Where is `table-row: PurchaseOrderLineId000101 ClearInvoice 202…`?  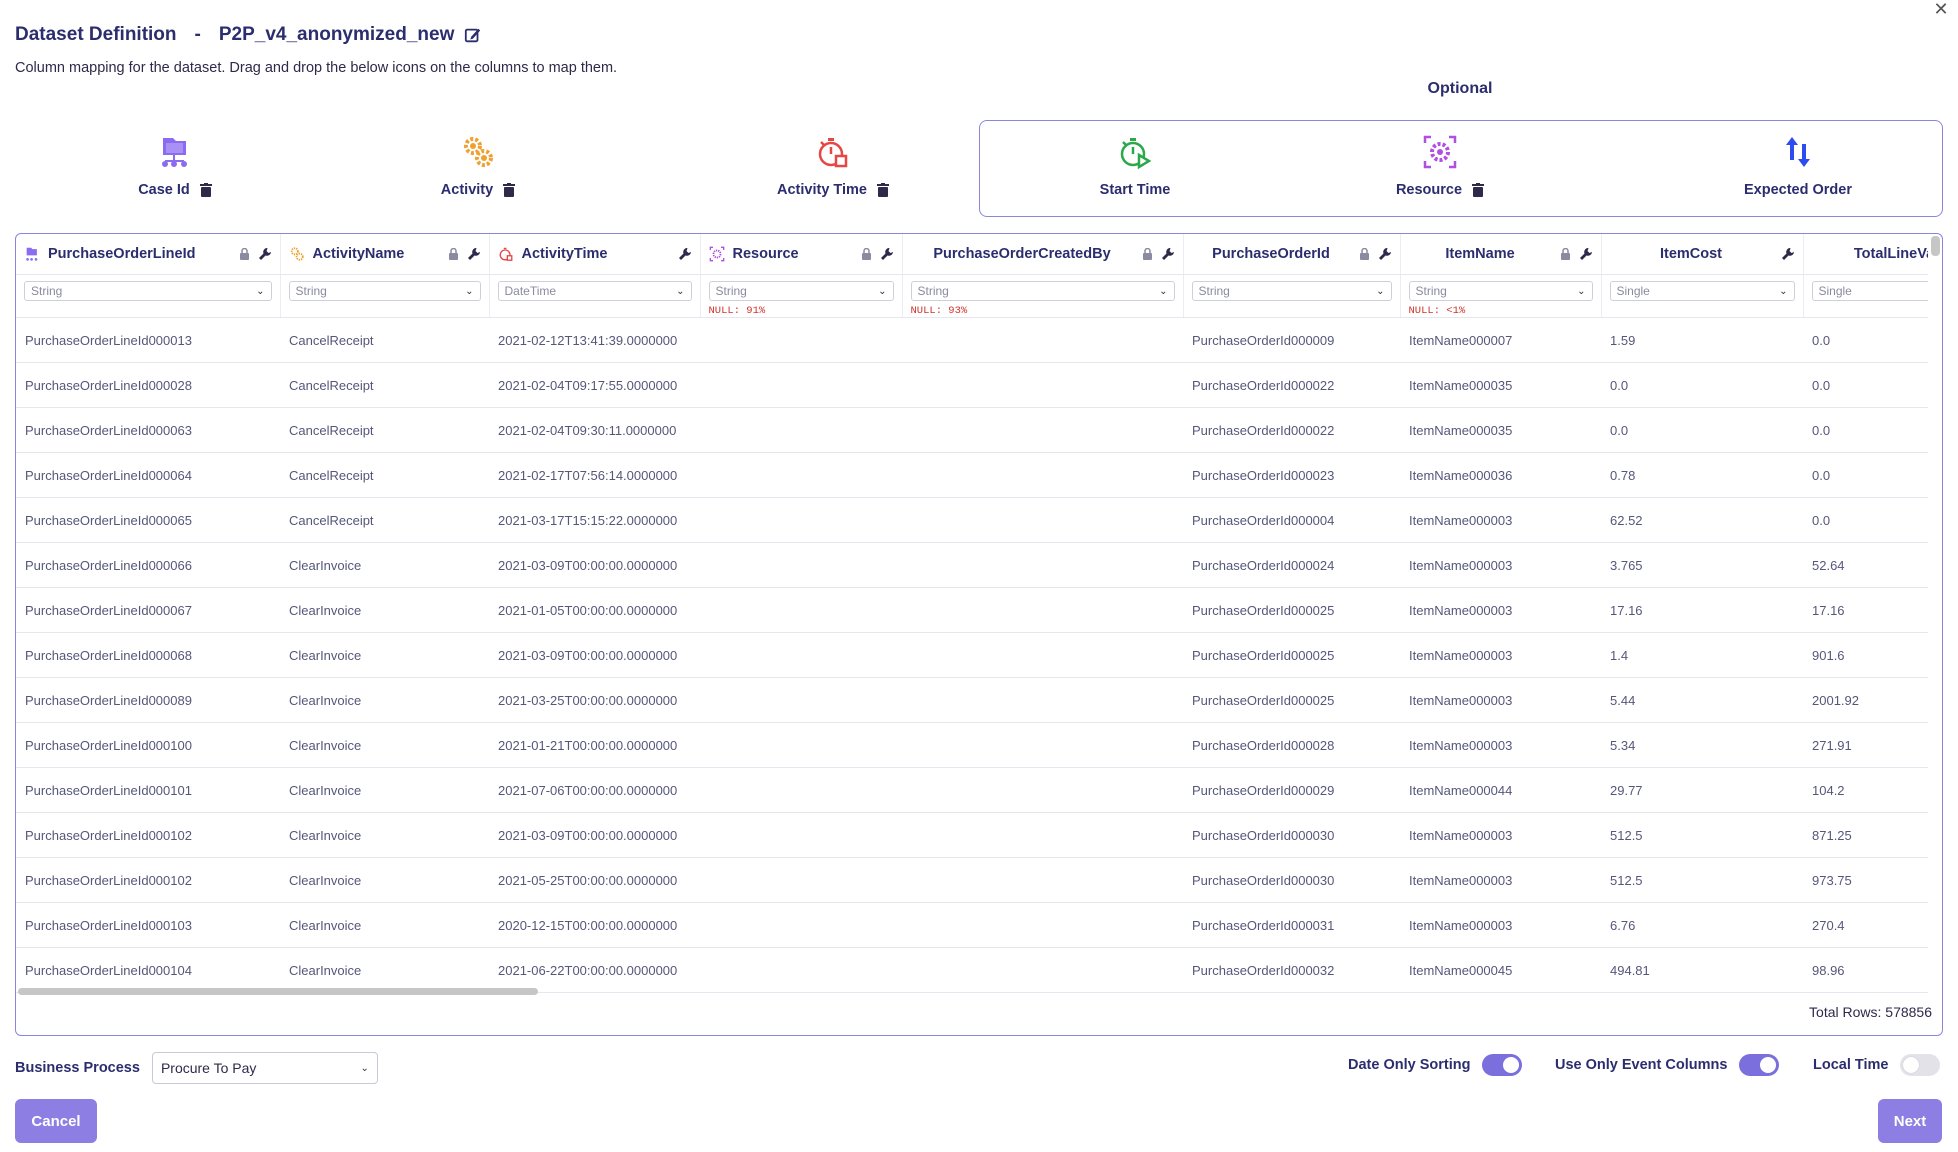 table-row: PurchaseOrderLineId000101 ClearInvoice 202… is located at coordinates (972, 790).